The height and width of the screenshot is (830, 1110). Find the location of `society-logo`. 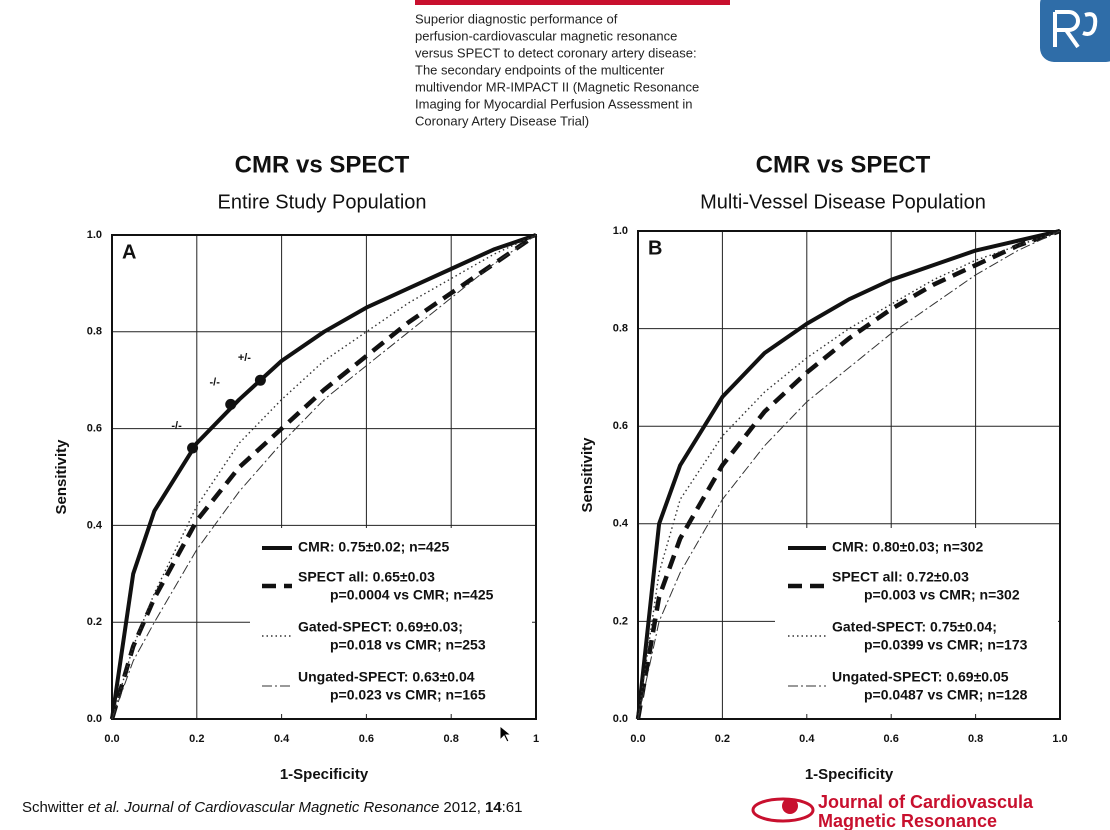

society-logo is located at coordinates (1075, 31).